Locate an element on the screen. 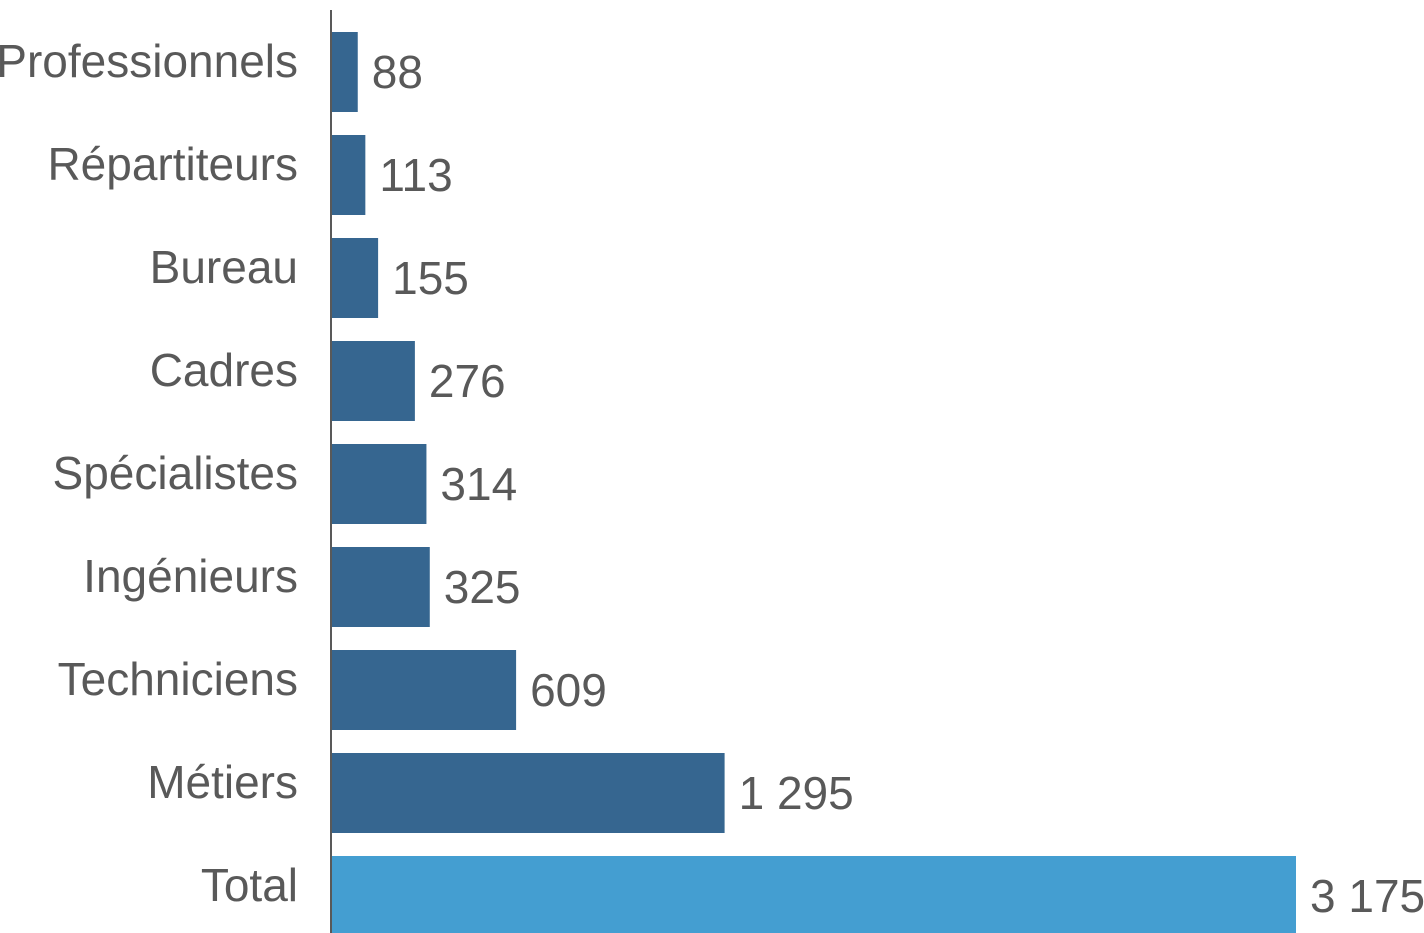 Image resolution: width=1424 pixels, height=933 pixels. value-label-cadres: 276 is located at coordinates (467, 381).